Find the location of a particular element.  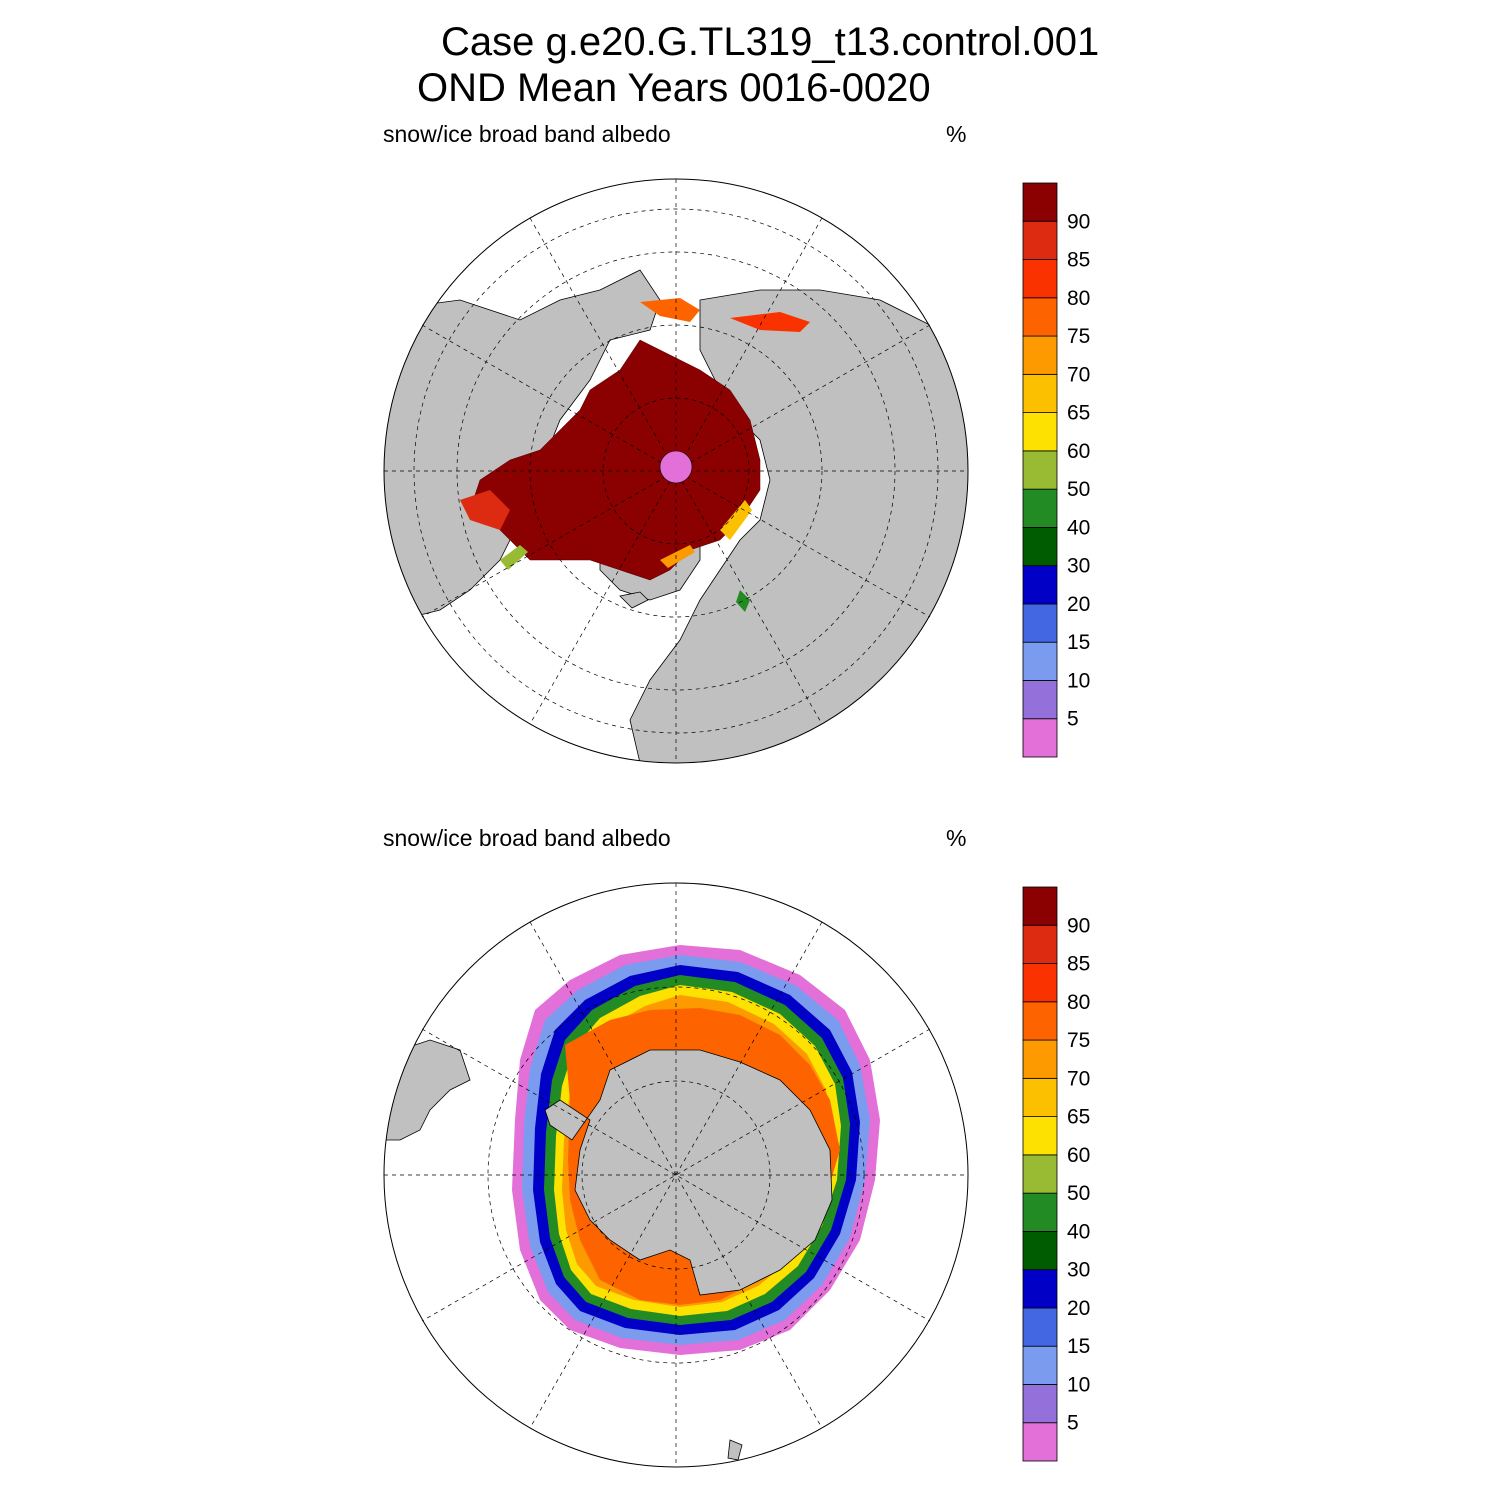

north-colorbar-tick-label: 70 is located at coordinates (1078, 374).